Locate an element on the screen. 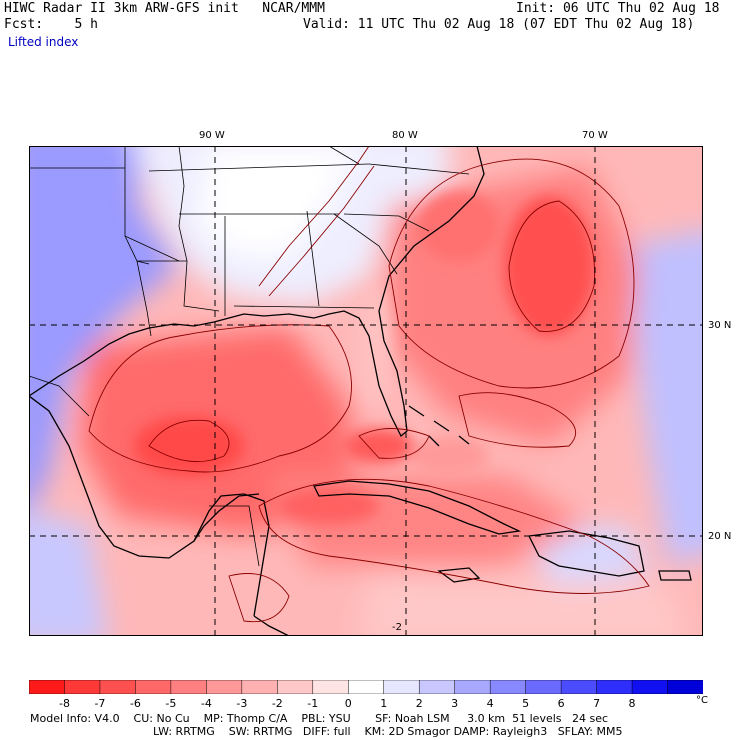 Image resolution: width=740 pixels, height=740 pixels. contour-atlantic-outer is located at coordinates (511, 273).